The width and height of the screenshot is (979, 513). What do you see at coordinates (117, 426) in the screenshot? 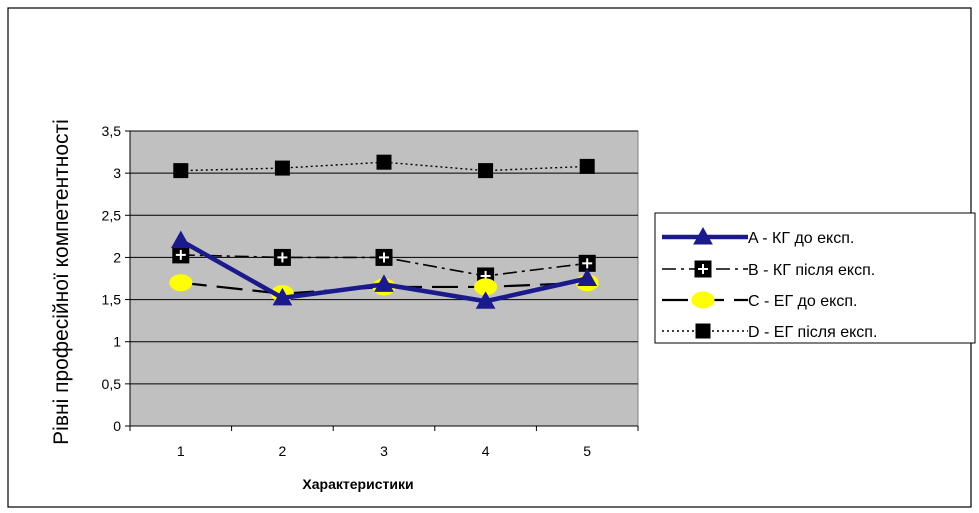
I see `y-tick-label: 0` at bounding box center [117, 426].